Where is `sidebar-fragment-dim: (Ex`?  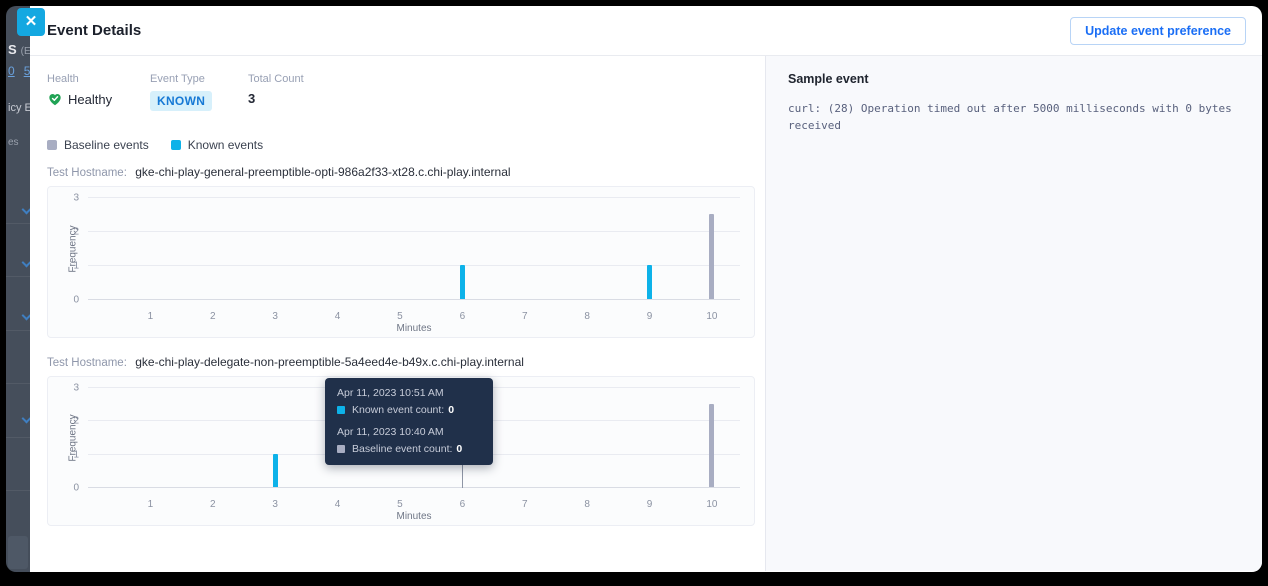
sidebar-fragment-dim: (Ex is located at coordinates (28, 51).